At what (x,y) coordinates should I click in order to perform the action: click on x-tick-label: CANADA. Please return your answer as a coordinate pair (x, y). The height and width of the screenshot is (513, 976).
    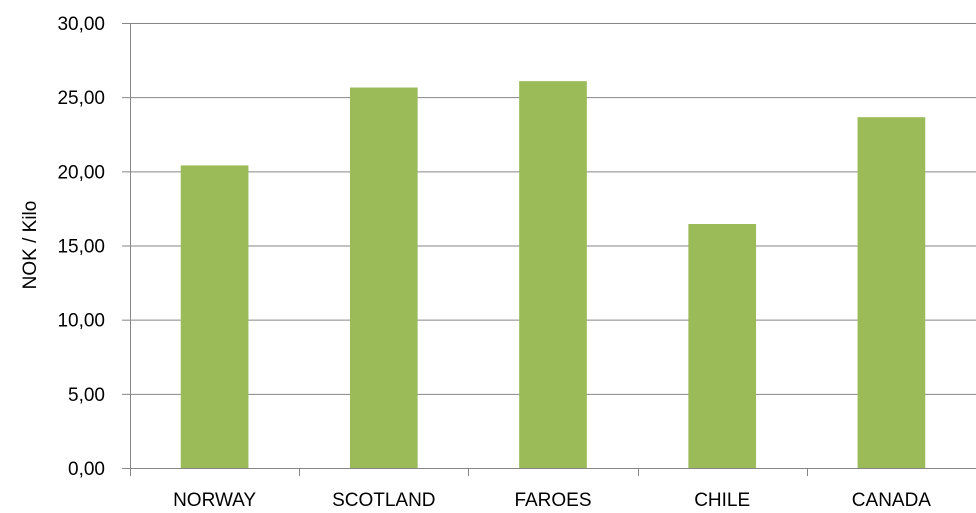
    Looking at the image, I should click on (892, 500).